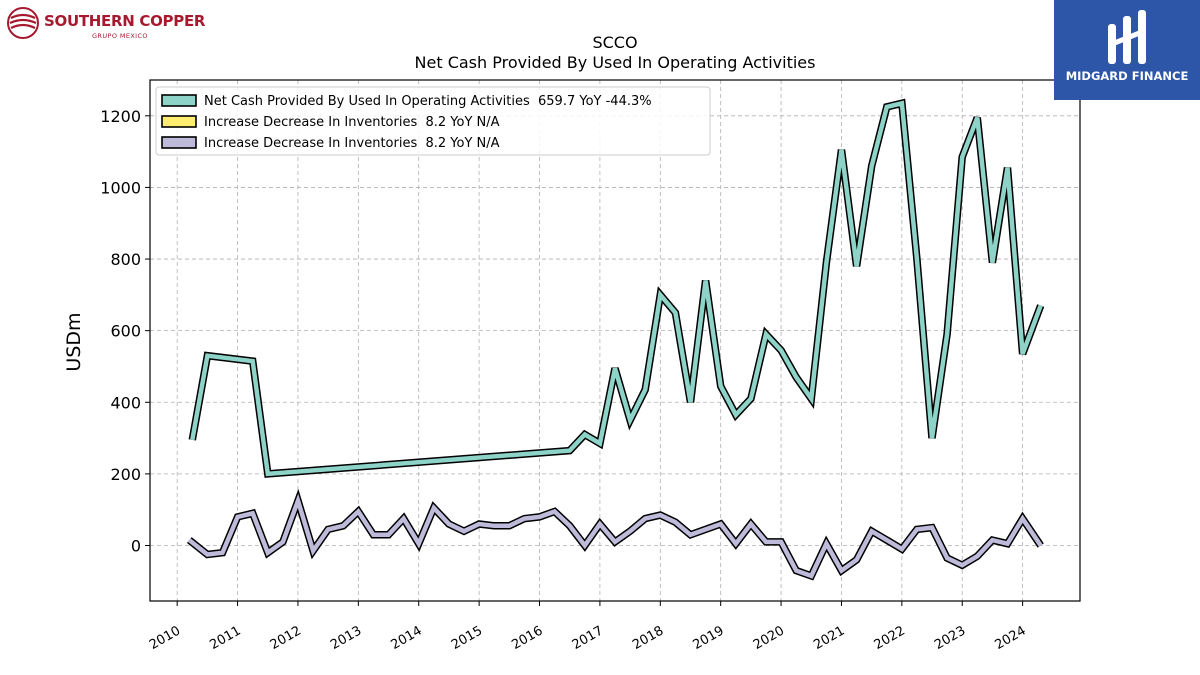 The height and width of the screenshot is (675, 1200). I want to click on y-tick-label: 600, so click(125, 331).